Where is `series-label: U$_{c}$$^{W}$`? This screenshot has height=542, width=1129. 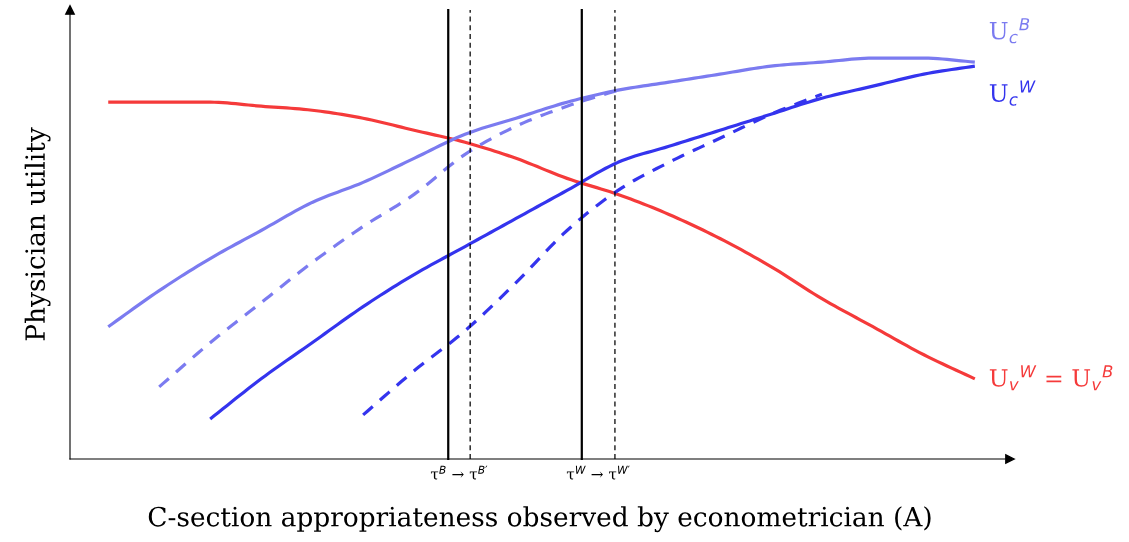
series-label: U$_{c}$$^{W}$ is located at coordinates (1012, 93).